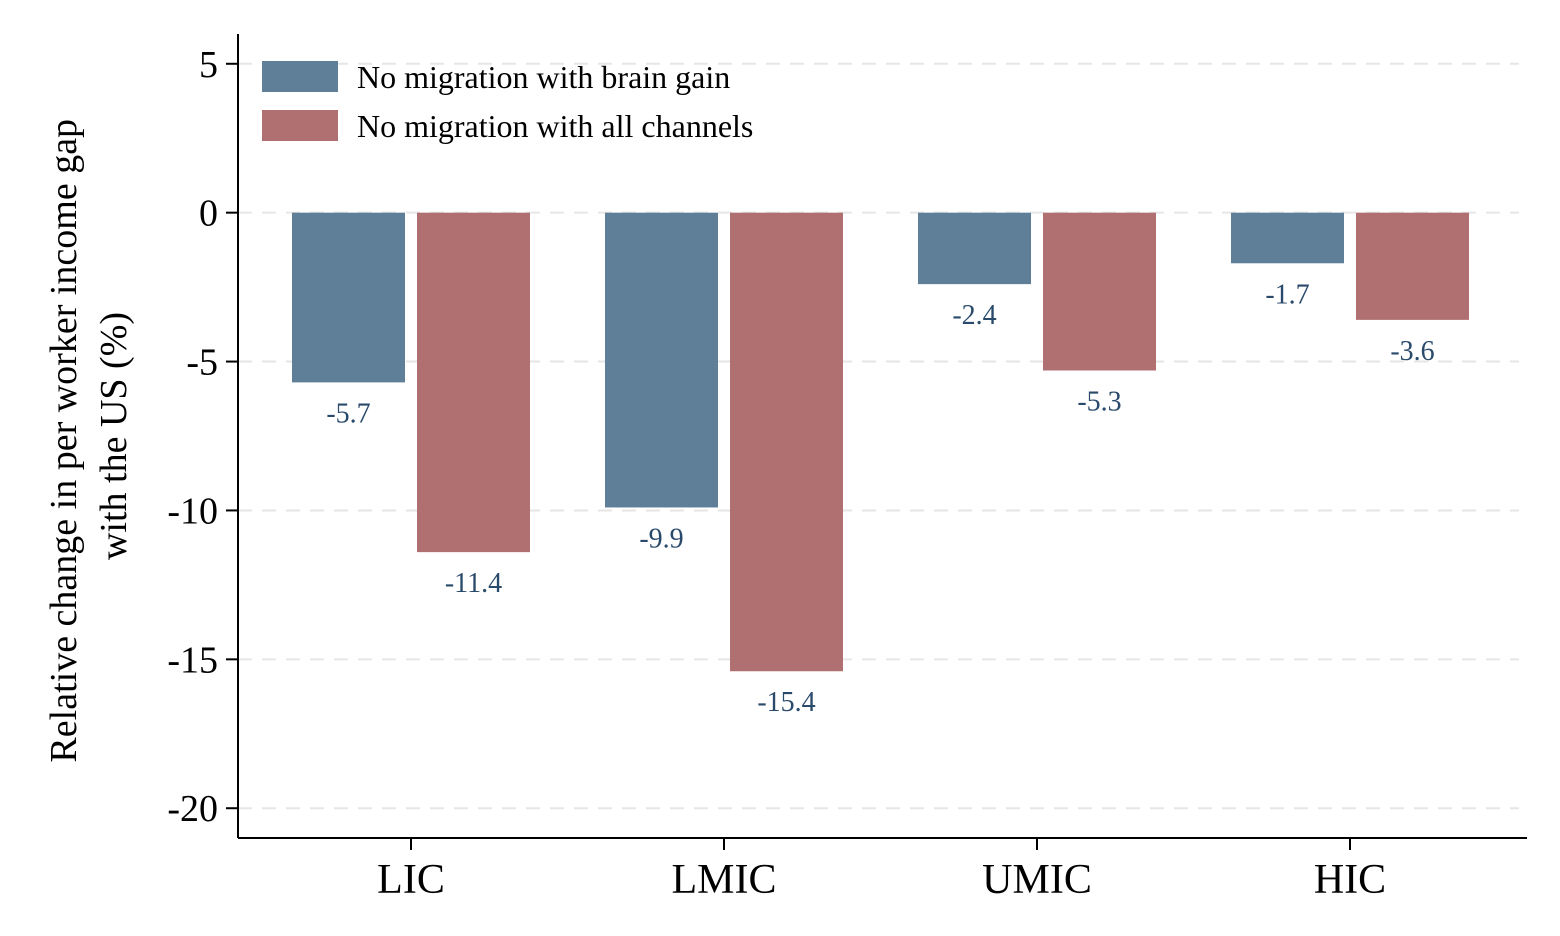 The width and height of the screenshot is (1560, 936). What do you see at coordinates (1037, 880) in the screenshot?
I see `x-tick-label: UMIC` at bounding box center [1037, 880].